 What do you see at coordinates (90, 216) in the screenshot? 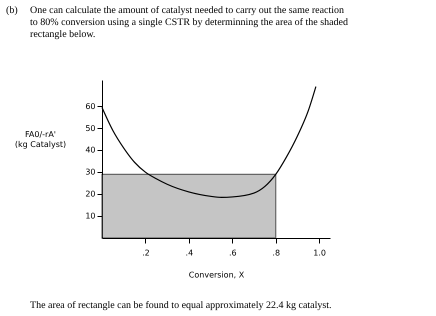
I see `y-tick-label: 10` at bounding box center [90, 216].